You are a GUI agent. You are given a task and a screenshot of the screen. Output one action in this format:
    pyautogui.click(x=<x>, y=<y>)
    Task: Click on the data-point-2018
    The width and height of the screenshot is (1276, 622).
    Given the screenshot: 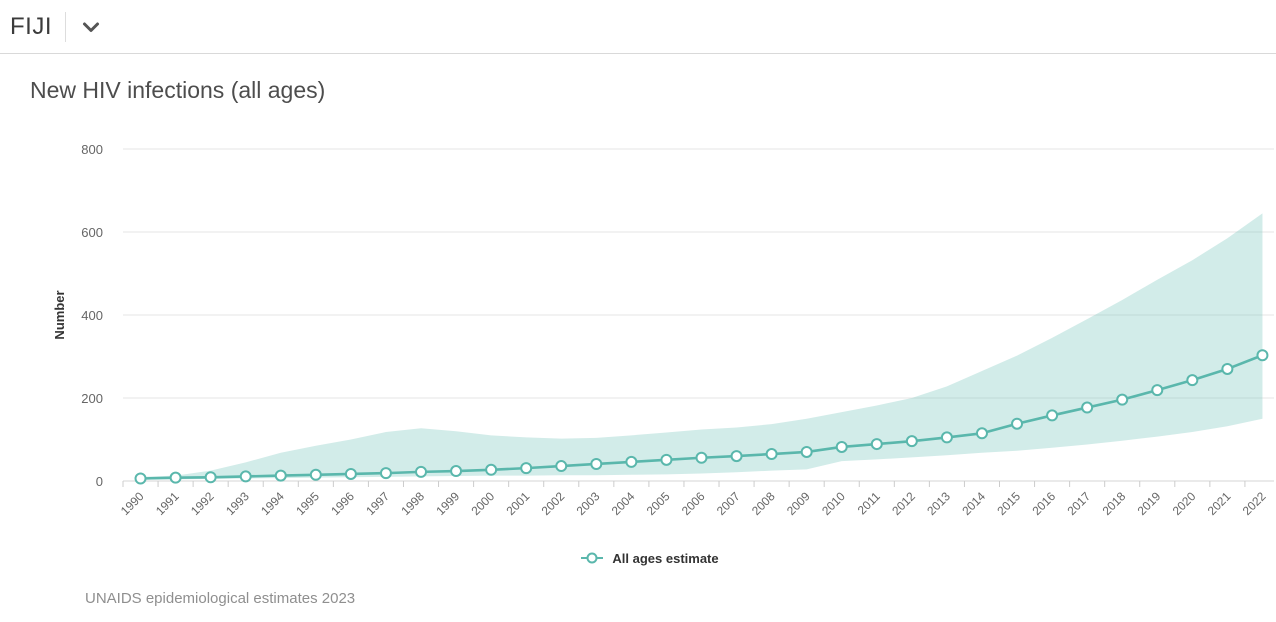 What is the action you would take?
    pyautogui.click(x=1122, y=399)
    